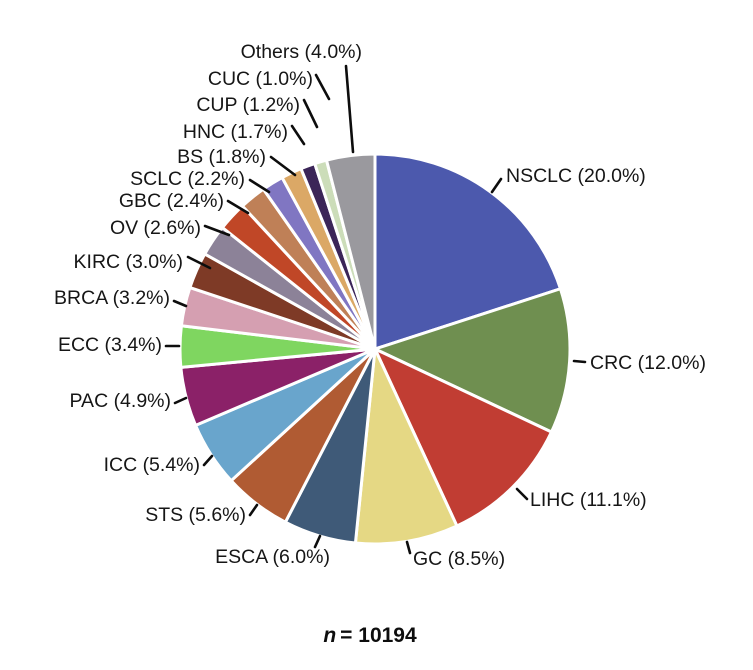 The width and height of the screenshot is (753, 670). What do you see at coordinates (260, 79) in the screenshot?
I see `slice-label-cuc: CUC (1.0%)` at bounding box center [260, 79].